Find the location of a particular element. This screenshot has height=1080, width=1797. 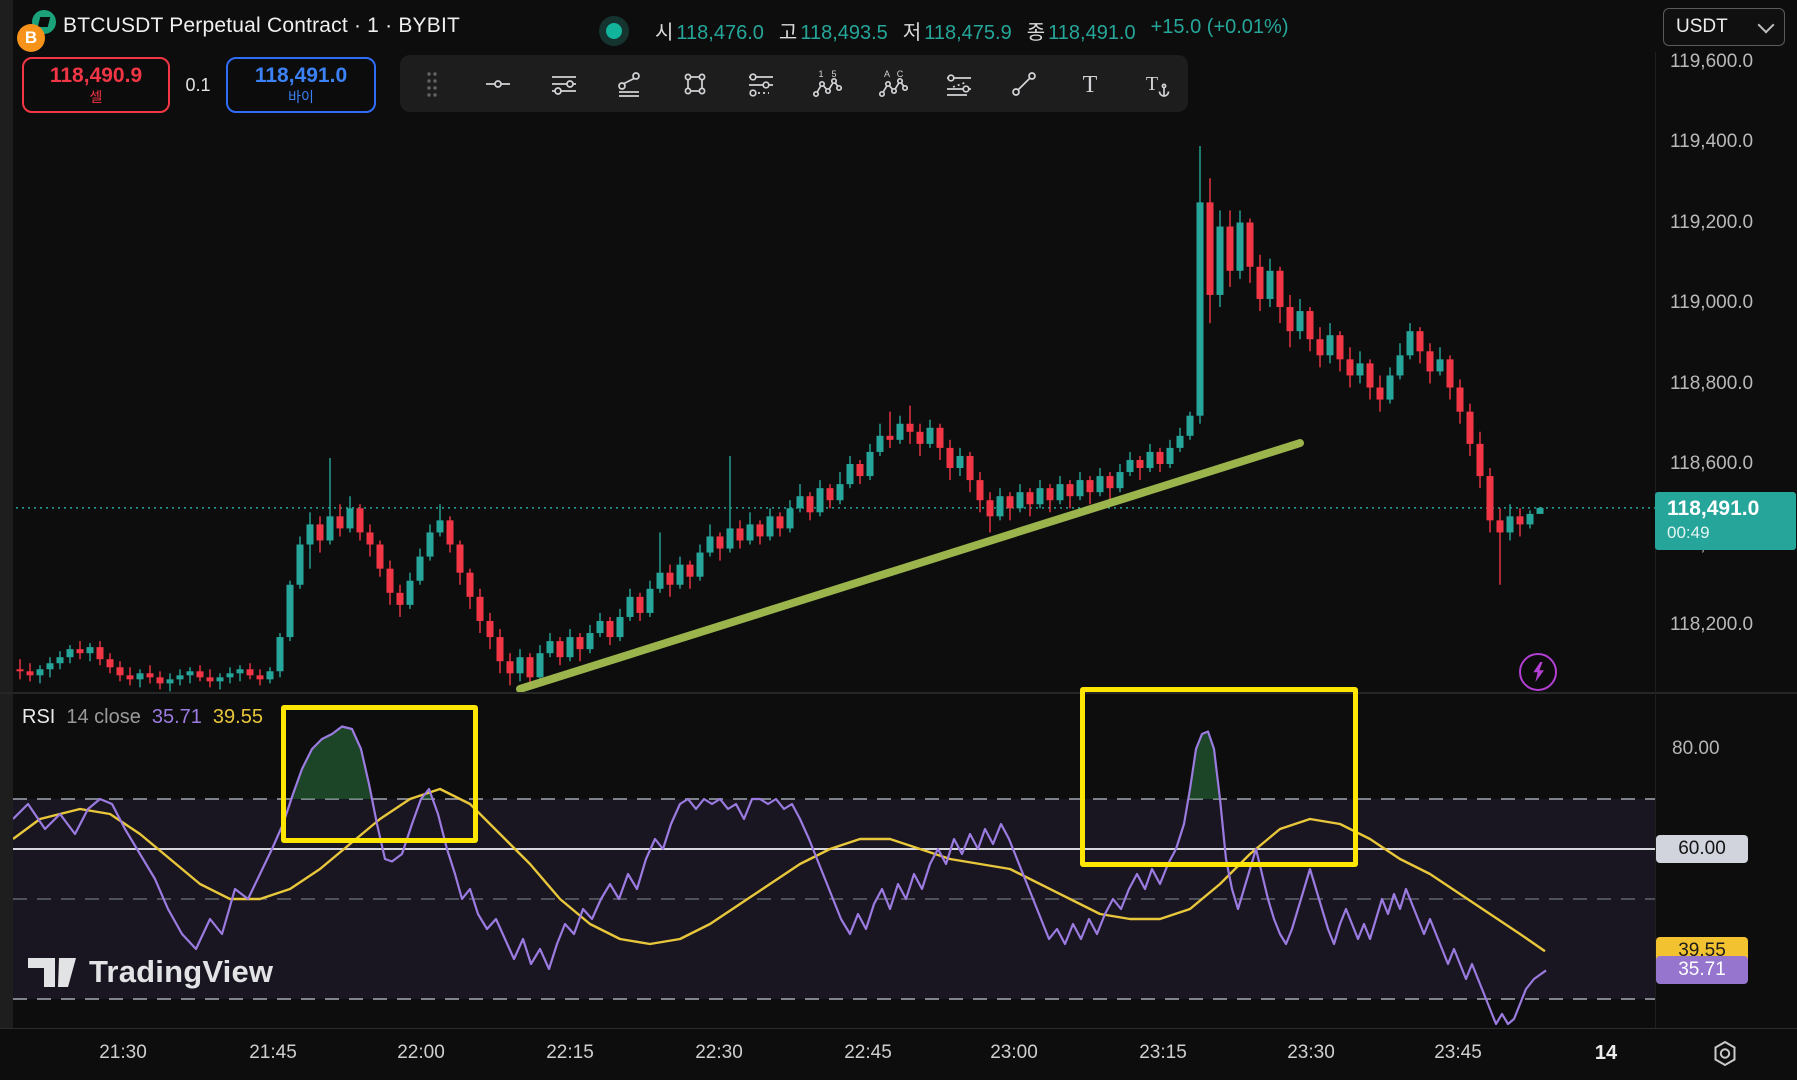

rsi-name: RSI is located at coordinates (39, 717).